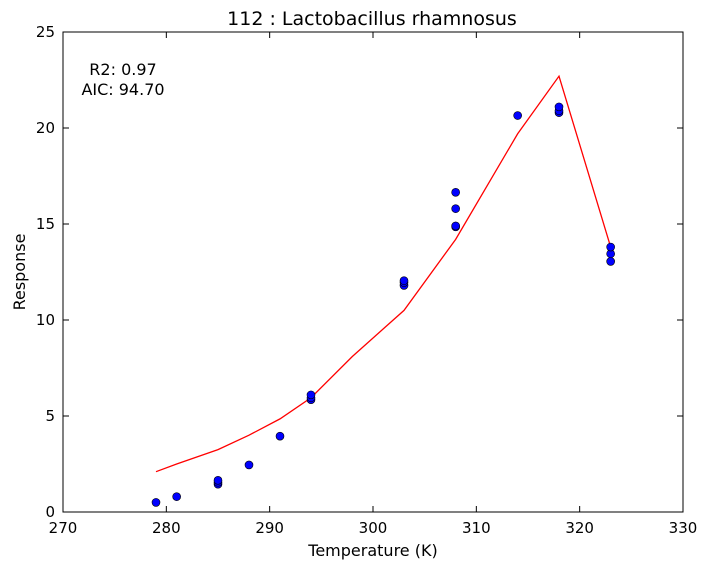  What do you see at coordinates (269, 528) in the screenshot?
I see `x-tick-label: 290` at bounding box center [269, 528].